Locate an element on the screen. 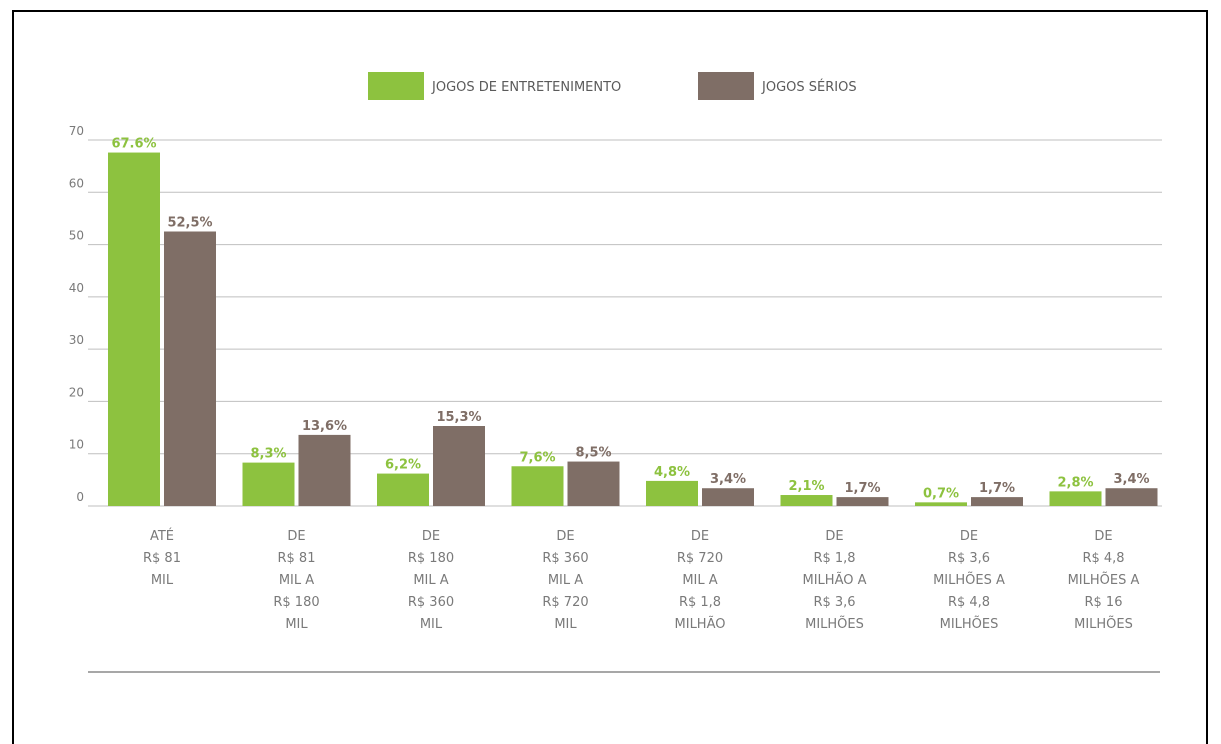  data-label: 15,3% is located at coordinates (458, 417).